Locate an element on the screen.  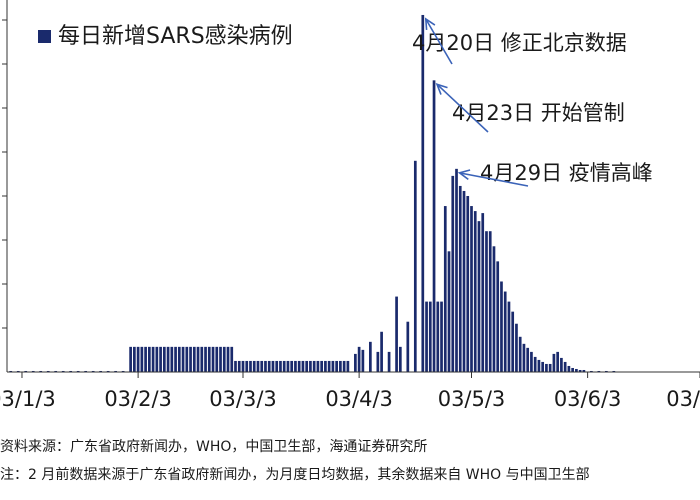
annotations-group: 4月20日 修正北京数据 4月23日 开始管制 4月29日 疫情高峰 is located at coordinates (532, 102).